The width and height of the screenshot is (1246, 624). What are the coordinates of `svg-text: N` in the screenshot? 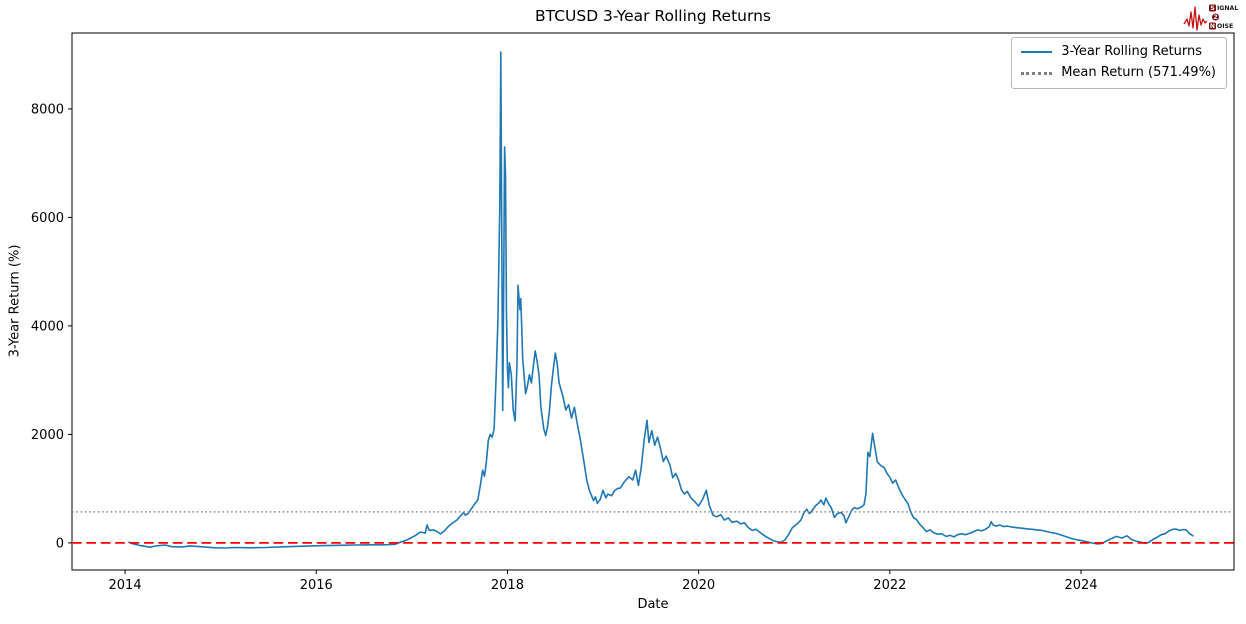 It's located at (1212, 26).